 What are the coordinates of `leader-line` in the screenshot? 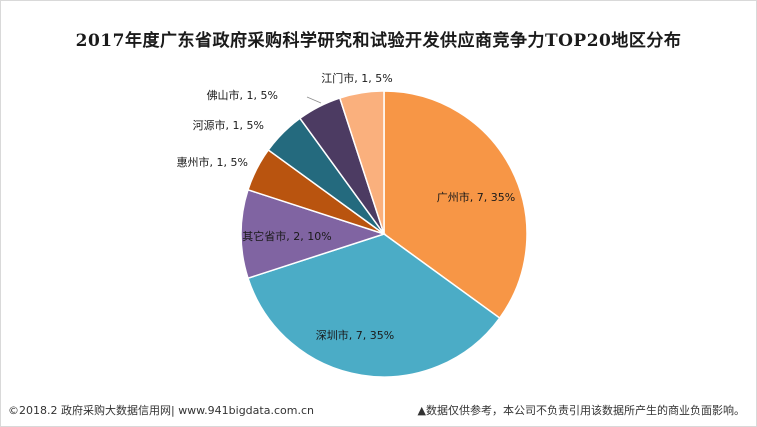 It's located at (314, 100).